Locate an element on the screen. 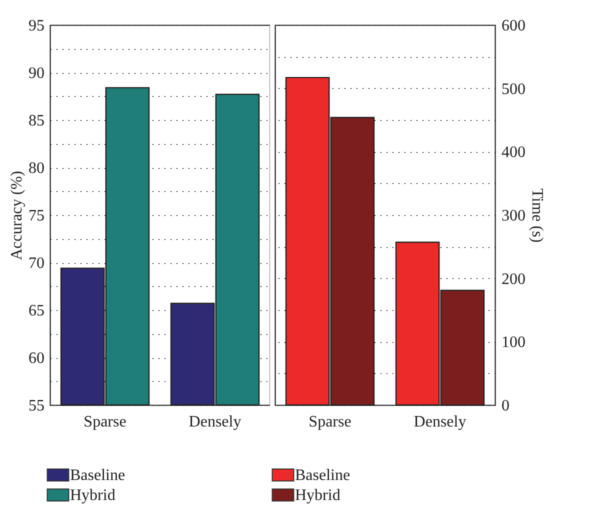  y-tick-label: 65 is located at coordinates (36, 311).